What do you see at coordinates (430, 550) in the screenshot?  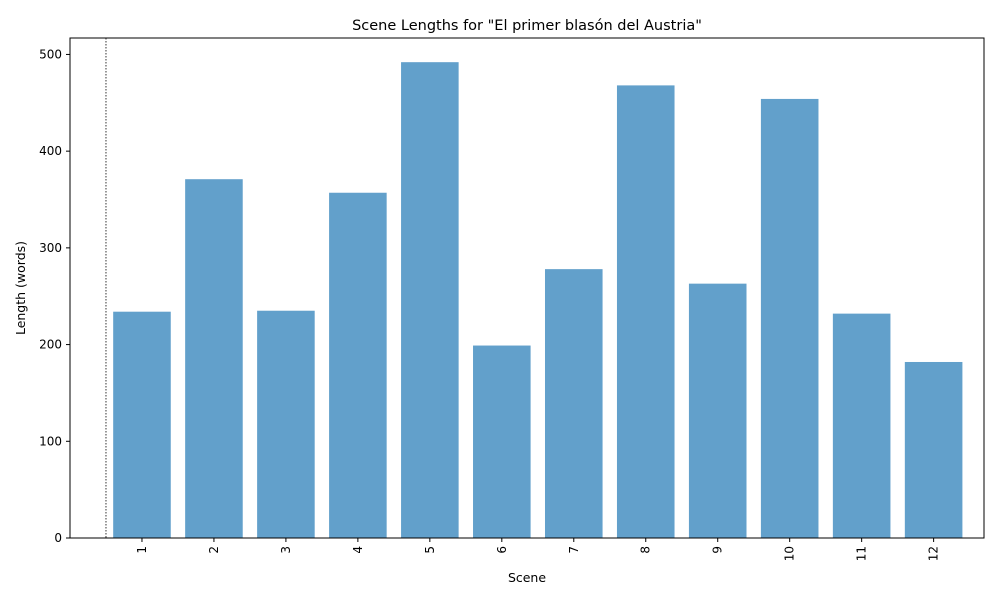 I see `x-tick-label: 5` at bounding box center [430, 550].